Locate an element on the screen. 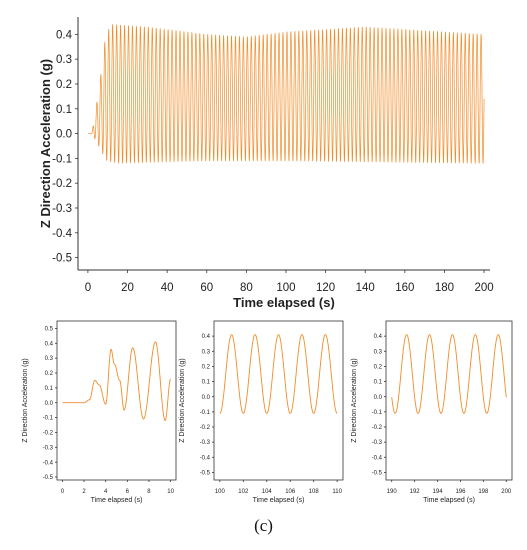 The image size is (527, 550). x-tick-label: 140 is located at coordinates (365, 288).